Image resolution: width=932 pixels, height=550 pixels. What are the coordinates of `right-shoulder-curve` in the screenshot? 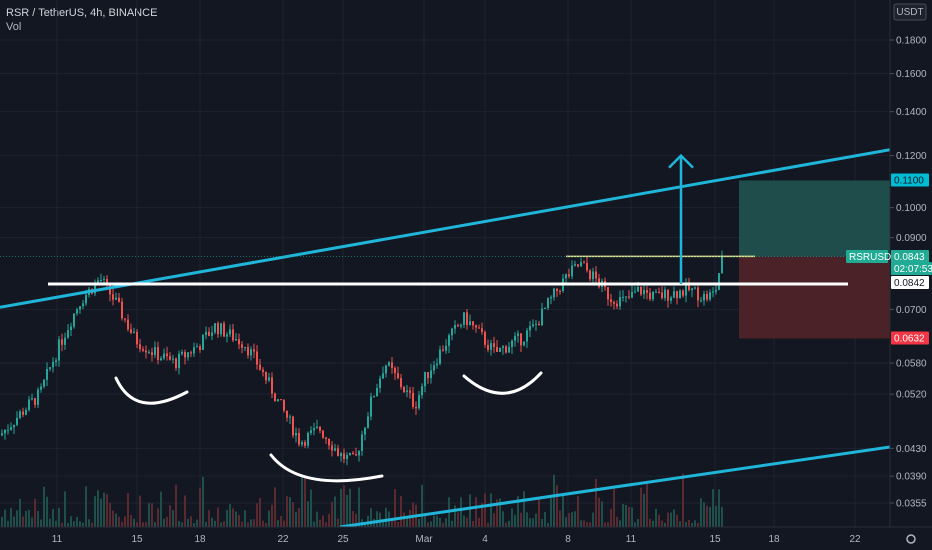 It's located at (502, 383).